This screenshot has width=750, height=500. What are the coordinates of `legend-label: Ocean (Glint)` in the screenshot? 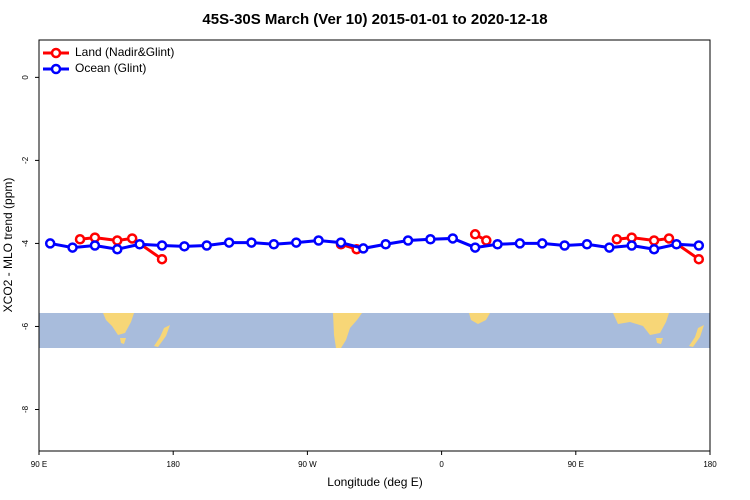 It's located at (110, 68).